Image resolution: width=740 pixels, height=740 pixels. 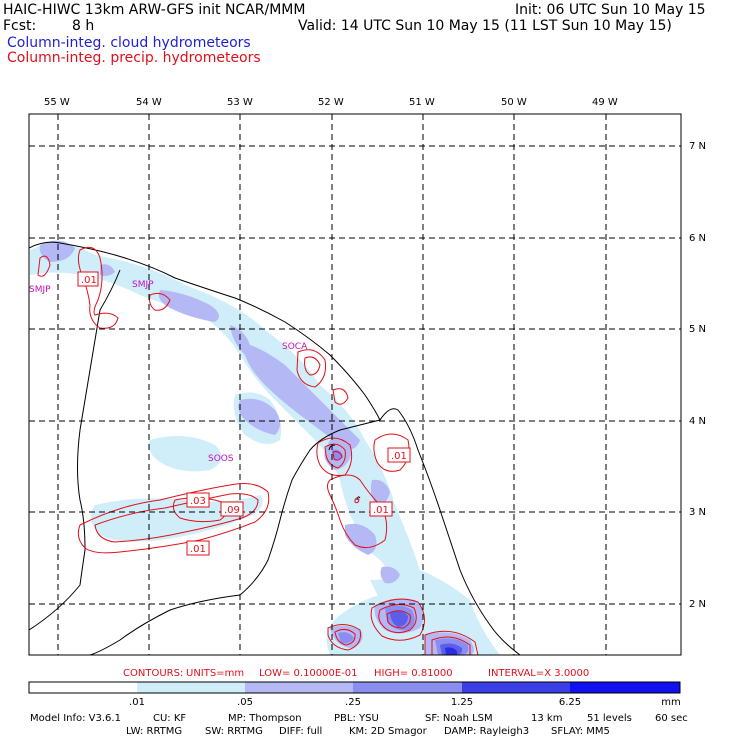 I want to click on colorbar, so click(x=354, y=687).